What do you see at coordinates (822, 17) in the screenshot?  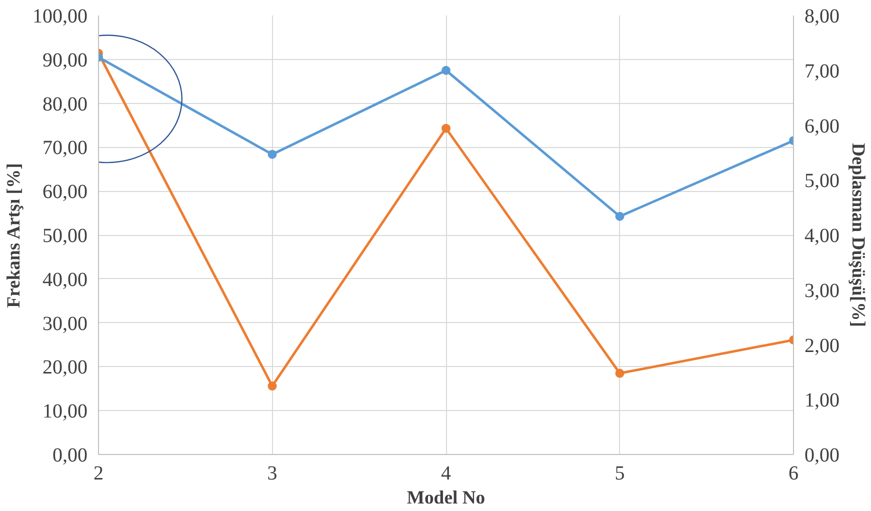 I see `y2-tick-label: 8,00` at bounding box center [822, 17].